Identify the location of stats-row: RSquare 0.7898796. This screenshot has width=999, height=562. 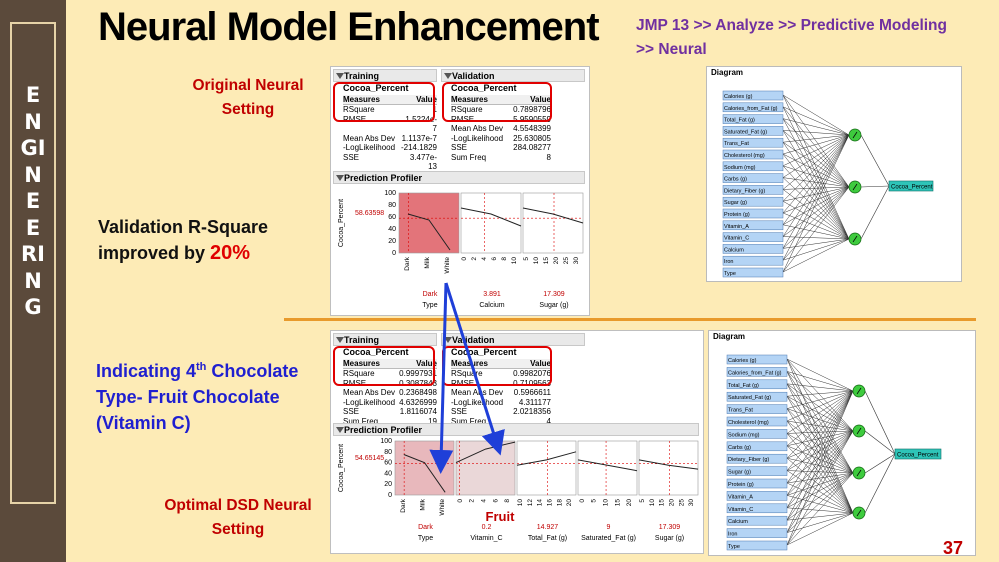
(501, 110).